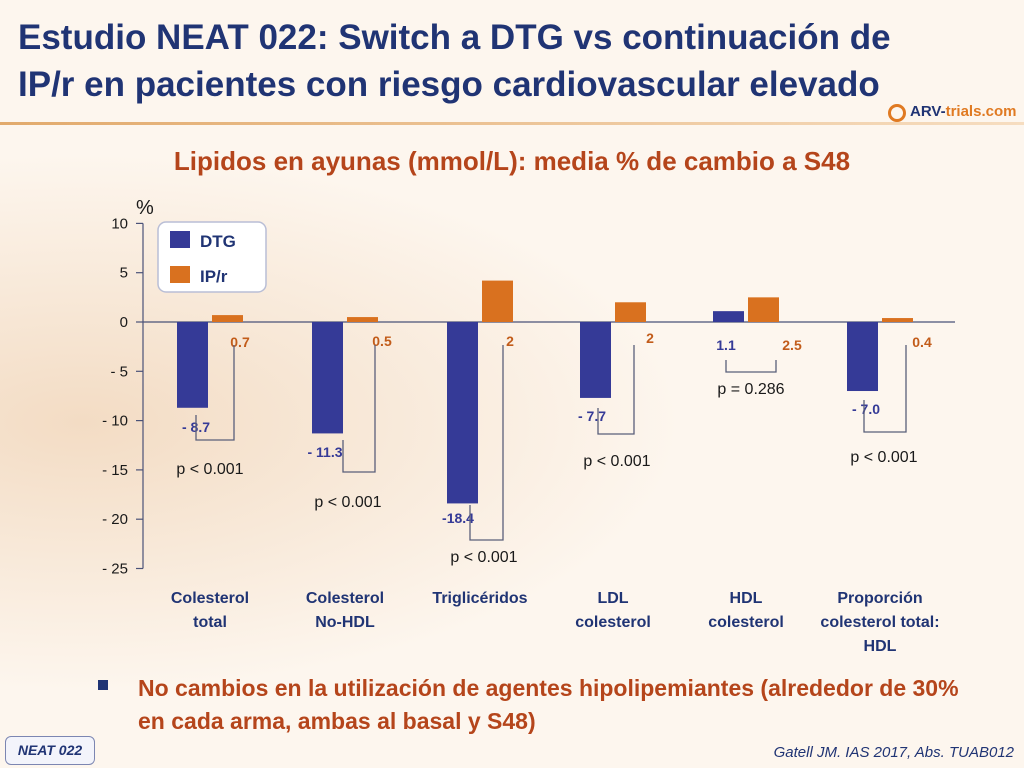 The width and height of the screenshot is (1024, 768). I want to click on data-label-ipr: 0.7, so click(240, 342).